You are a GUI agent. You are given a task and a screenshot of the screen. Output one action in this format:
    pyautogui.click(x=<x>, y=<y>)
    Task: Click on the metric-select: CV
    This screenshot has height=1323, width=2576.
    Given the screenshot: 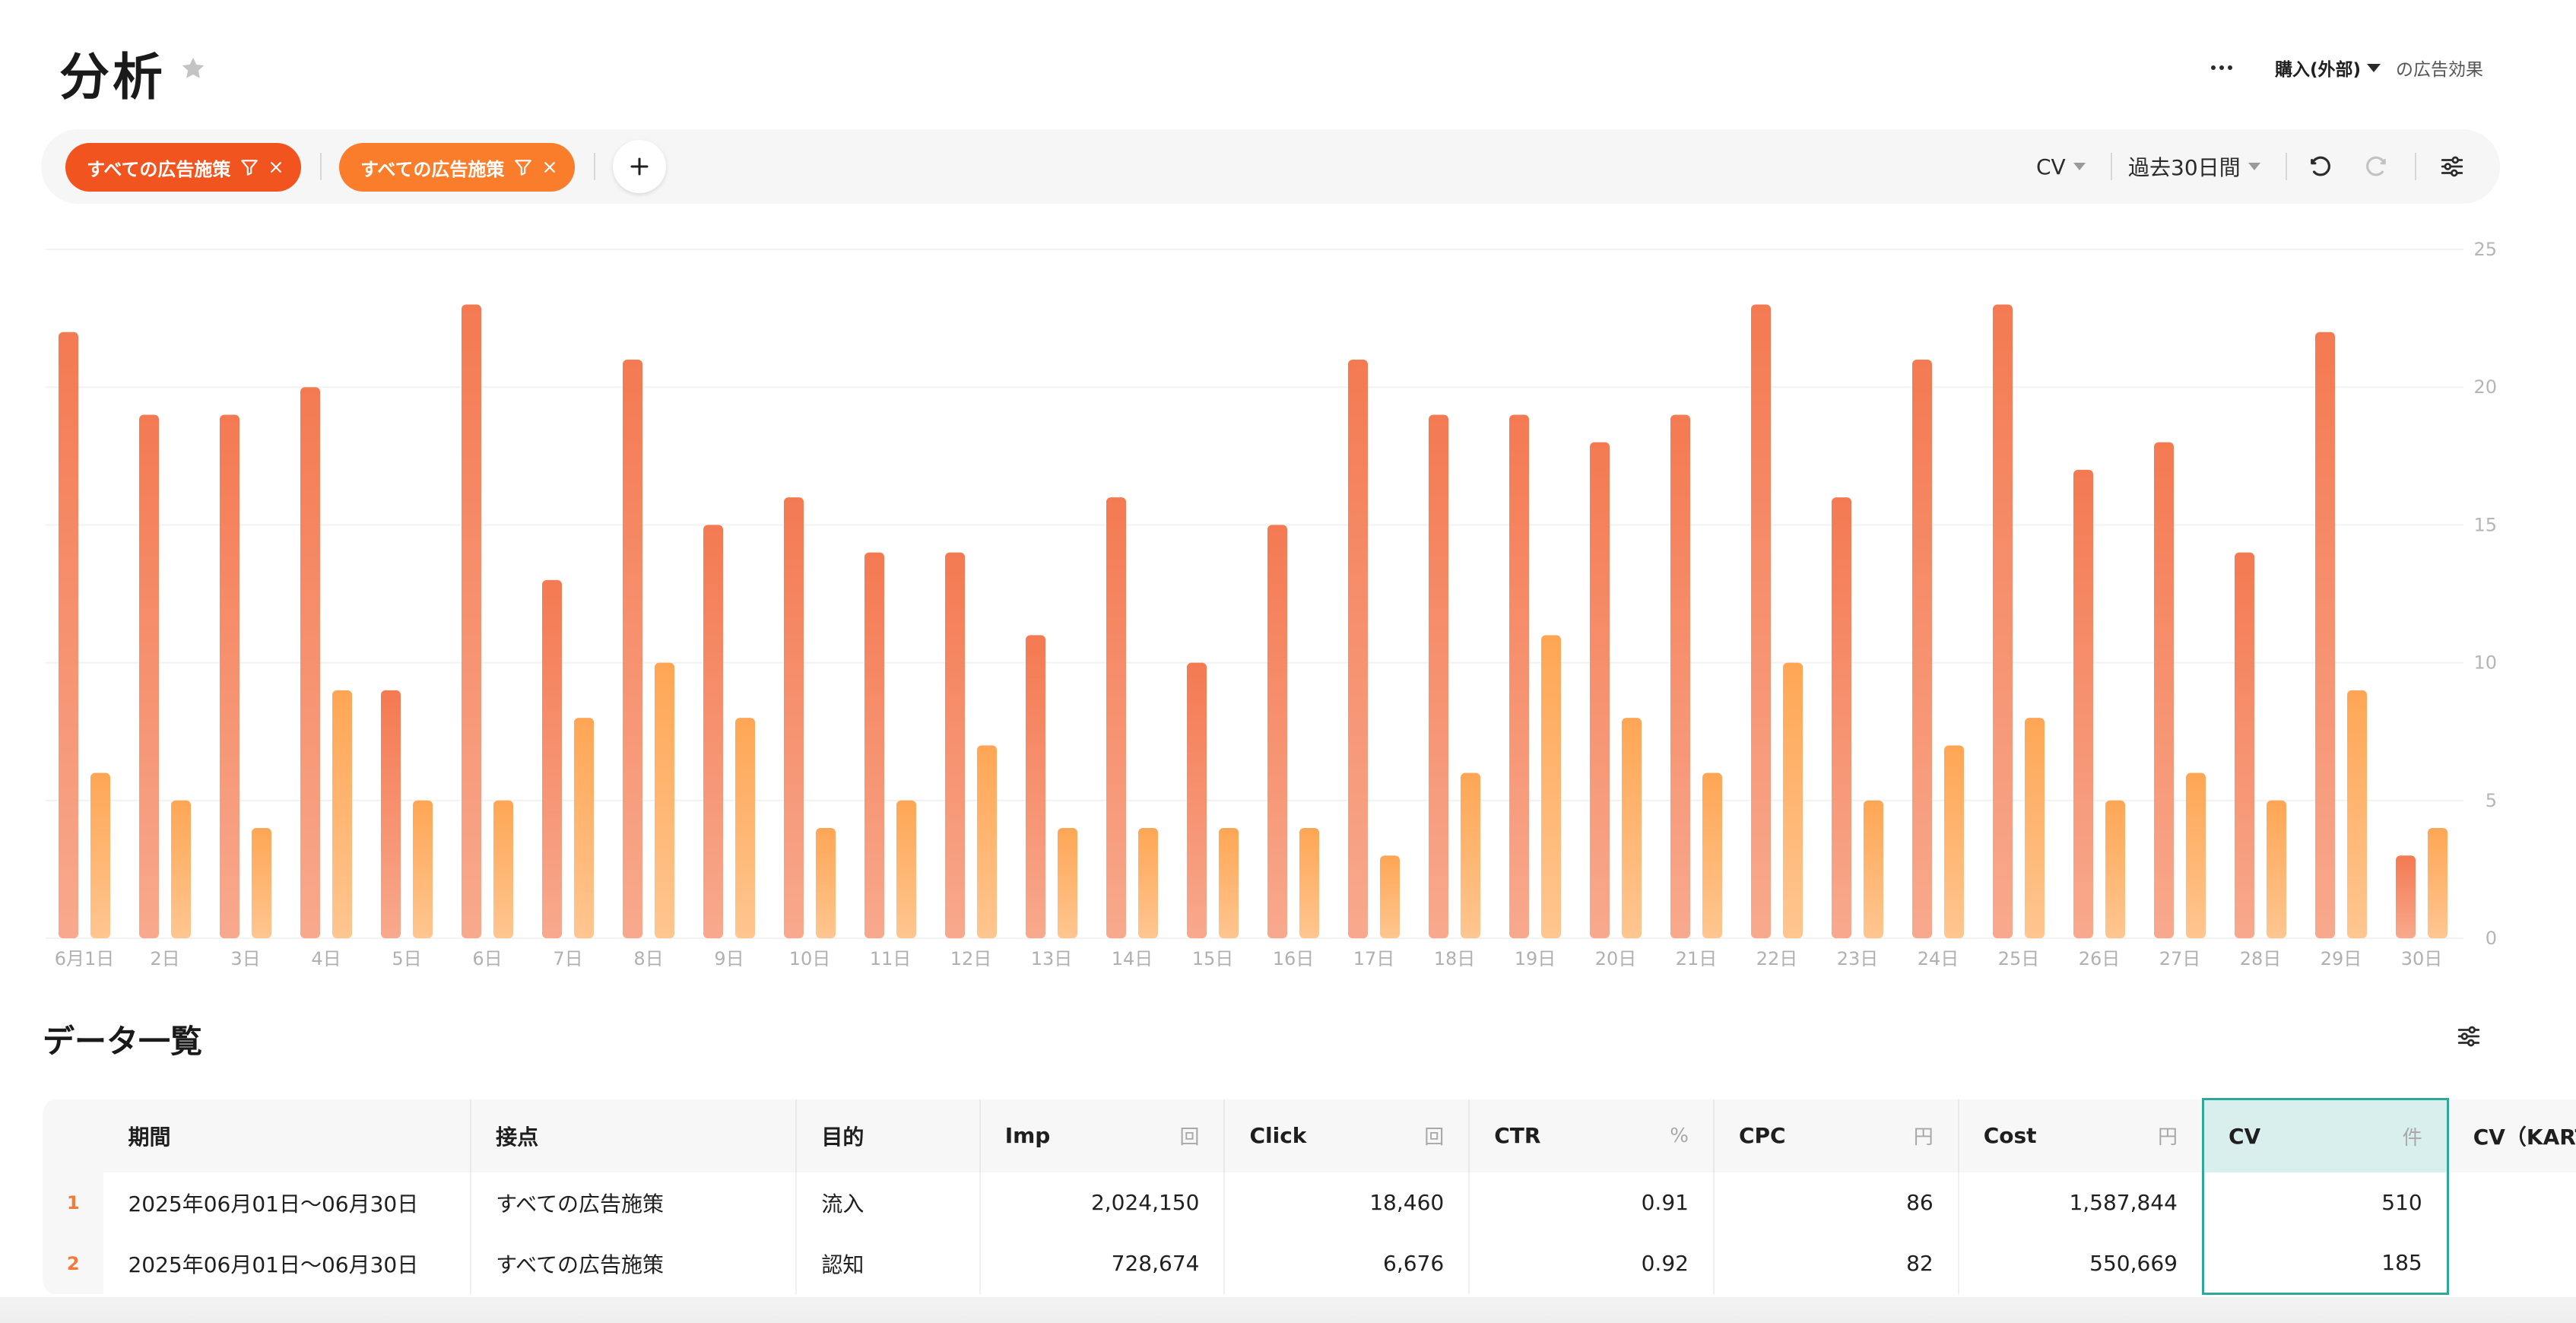 What is the action you would take?
    pyautogui.click(x=2061, y=166)
    